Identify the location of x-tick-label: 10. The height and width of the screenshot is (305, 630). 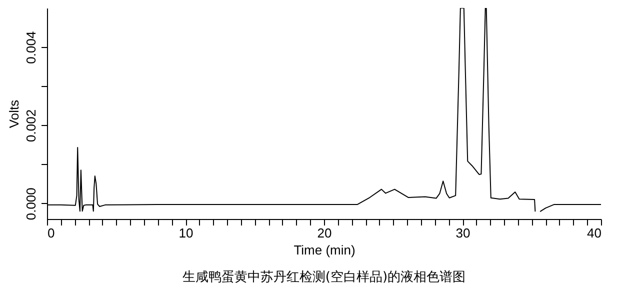
(186, 233).